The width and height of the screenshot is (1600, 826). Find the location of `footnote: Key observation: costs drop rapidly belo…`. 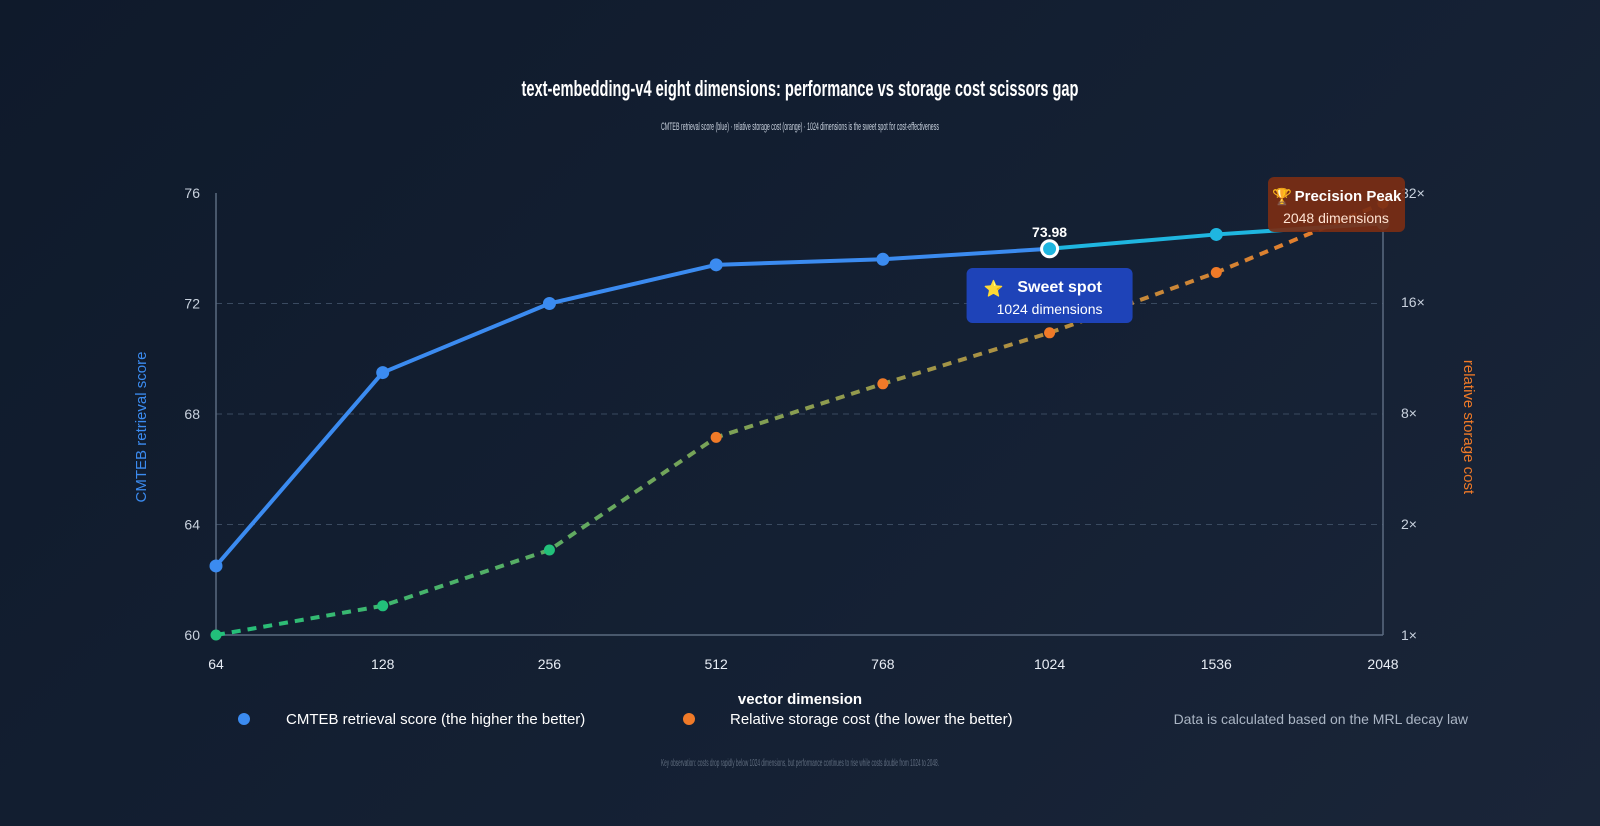

footnote: Key observation: costs drop rapidly belo… is located at coordinates (800, 763).